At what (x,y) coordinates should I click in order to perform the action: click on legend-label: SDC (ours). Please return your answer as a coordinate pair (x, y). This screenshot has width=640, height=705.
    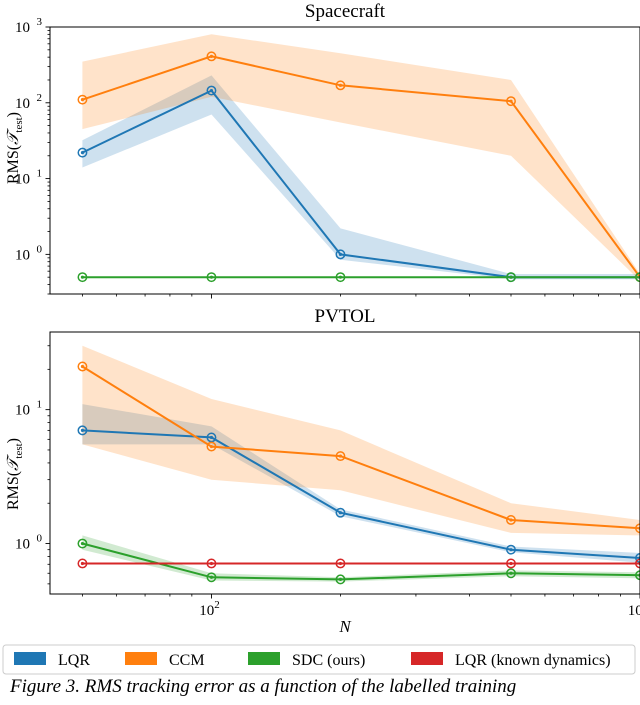
    Looking at the image, I should click on (328, 660).